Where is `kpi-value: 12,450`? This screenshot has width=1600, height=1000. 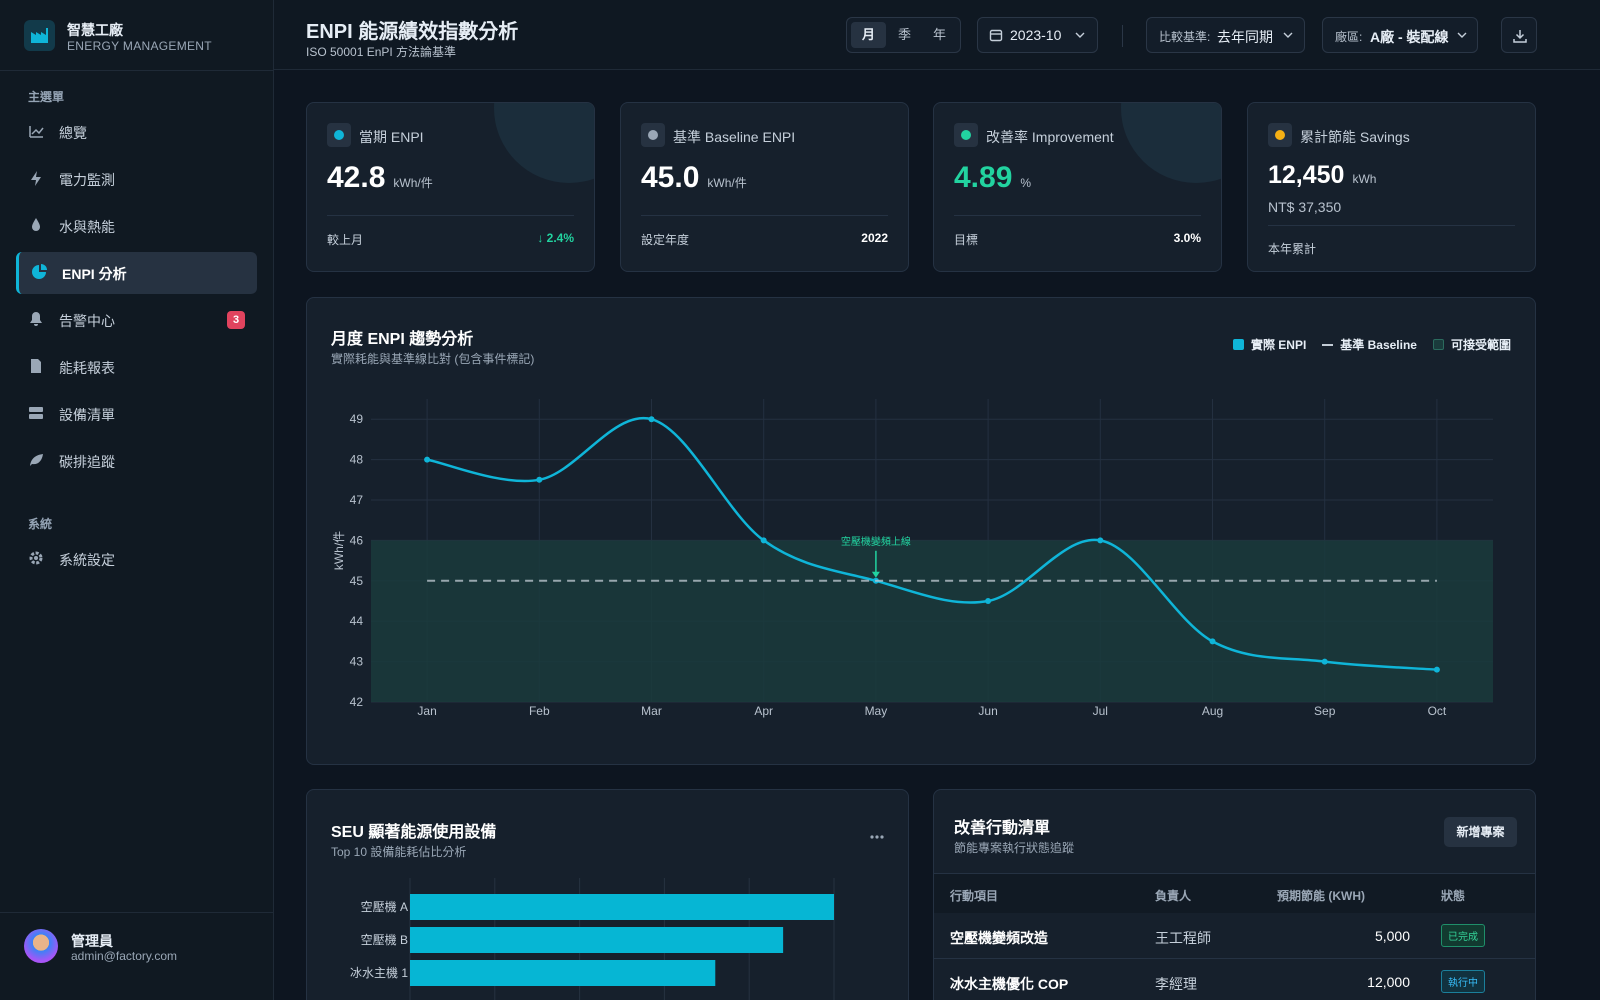
kpi-value: 12,450 is located at coordinates (1306, 175).